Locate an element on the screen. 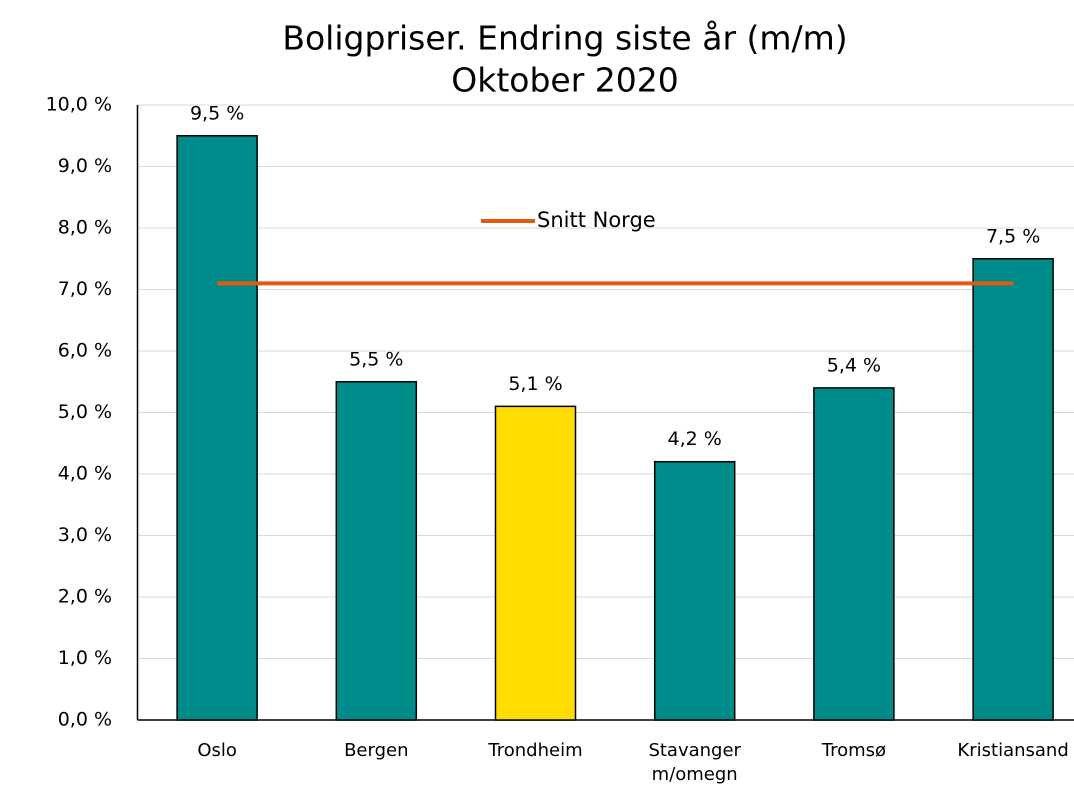 The width and height of the screenshot is (1074, 791). value-label: 5,1 % is located at coordinates (535, 384).